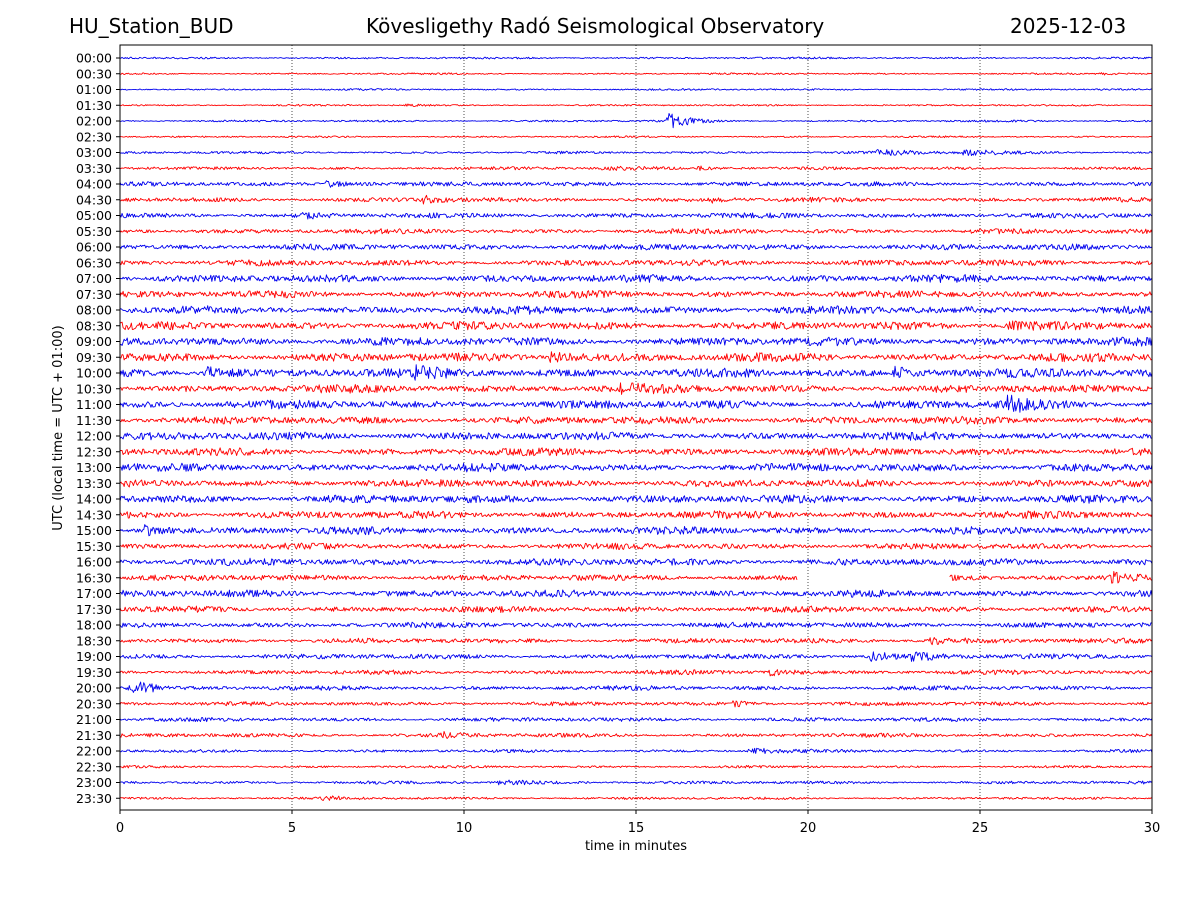 The width and height of the screenshot is (1200, 900). What do you see at coordinates (808, 828) in the screenshot?
I see `x-tick-label: 20` at bounding box center [808, 828].